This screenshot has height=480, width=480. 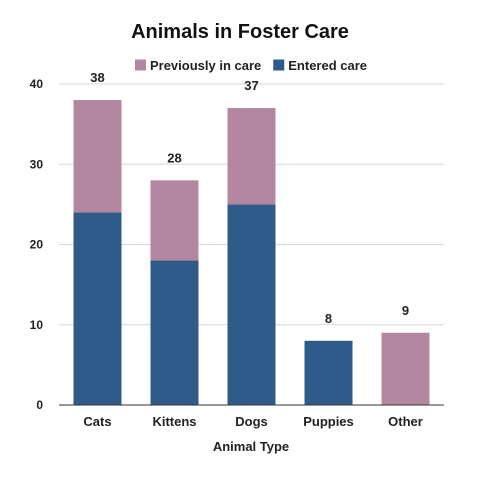 I want to click on y-axis: 0 10 20 30 40, so click(x=37, y=244).